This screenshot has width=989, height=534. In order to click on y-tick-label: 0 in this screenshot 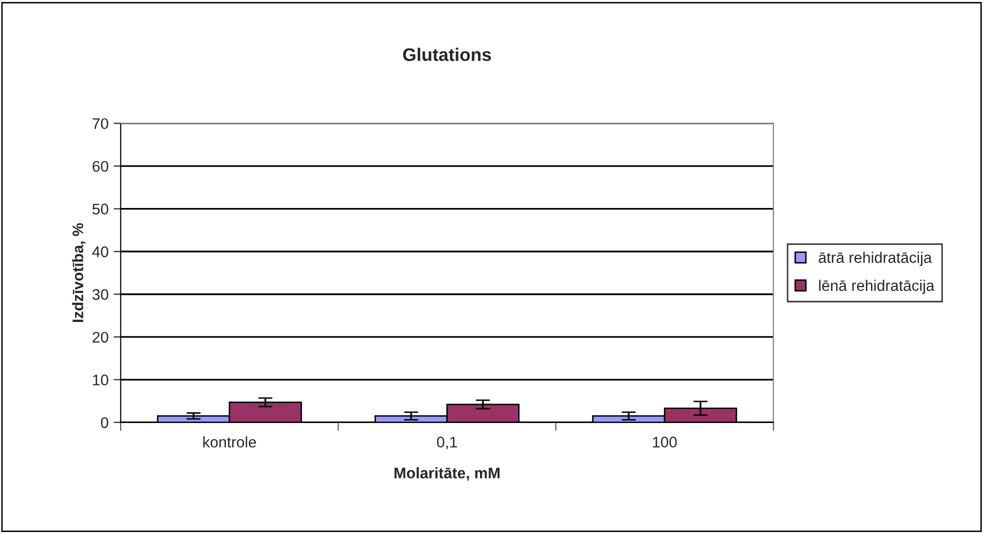, I will do `click(104, 422)`.